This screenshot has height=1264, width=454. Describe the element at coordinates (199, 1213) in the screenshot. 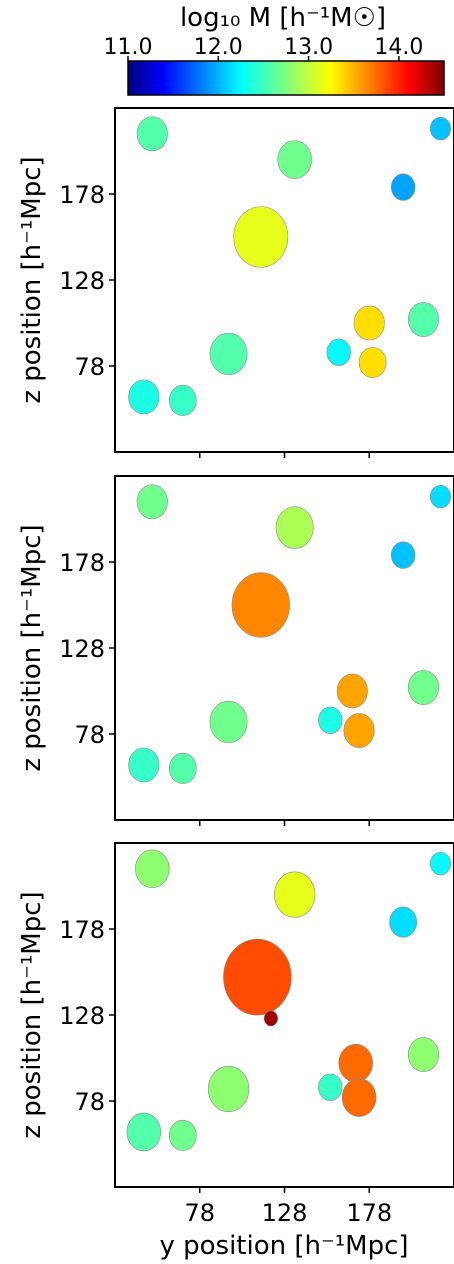

I see `x-tick-label: 78` at that location.